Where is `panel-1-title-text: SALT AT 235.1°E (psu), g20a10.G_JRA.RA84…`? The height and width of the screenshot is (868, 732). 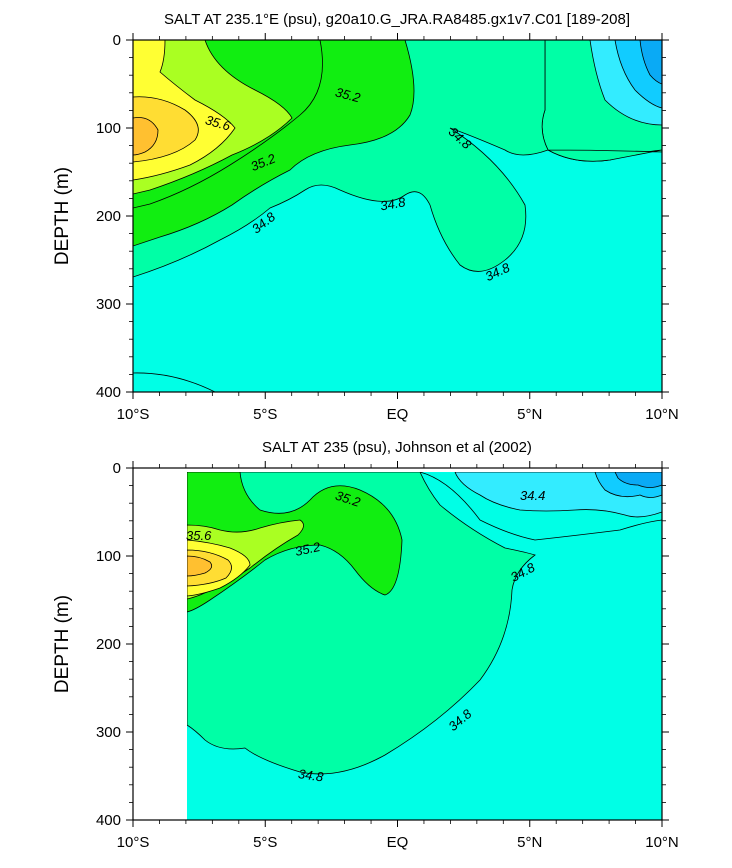 panel-1-title-text: SALT AT 235.1°E (psu), g20a10.G_JRA.RA84… is located at coordinates (397, 19).